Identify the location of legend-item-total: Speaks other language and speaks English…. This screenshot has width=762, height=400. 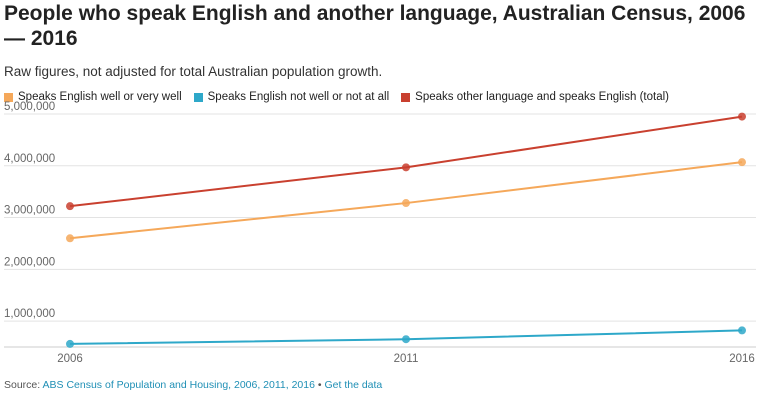
(535, 97).